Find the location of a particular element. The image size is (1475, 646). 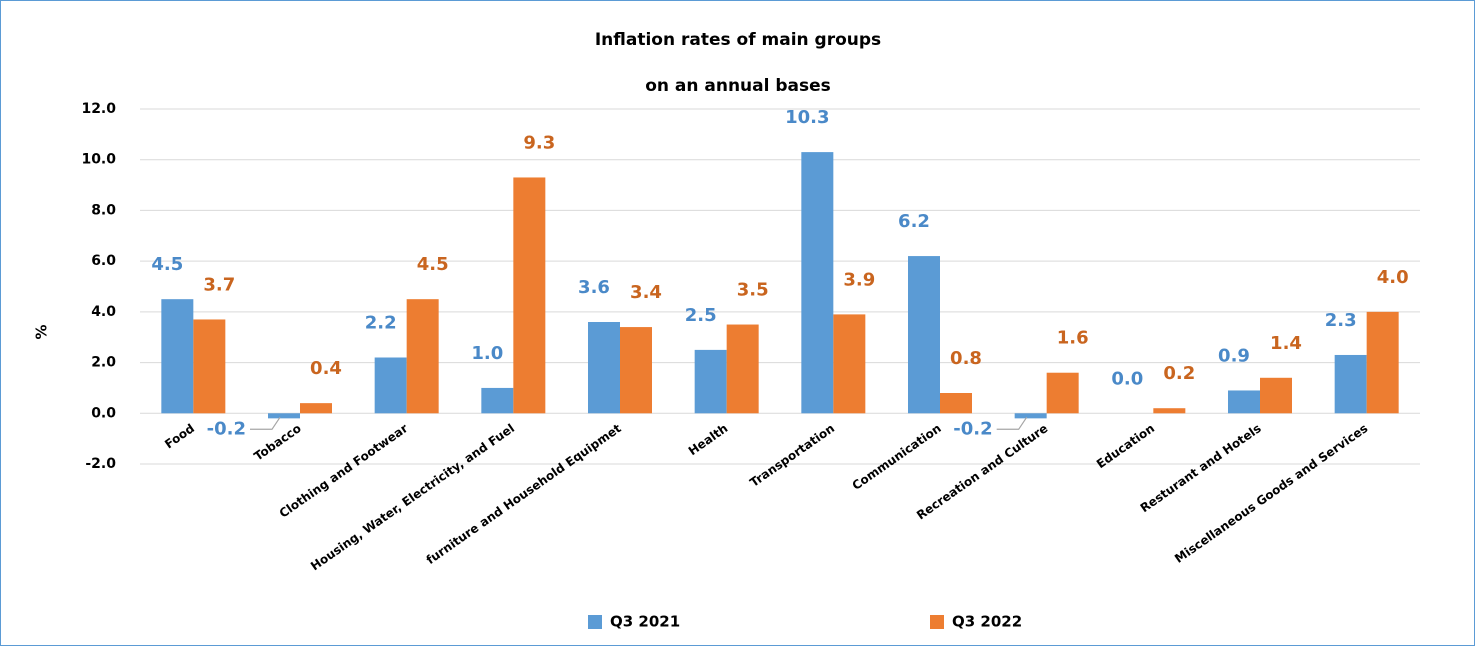

y-tick-label: 2.0 is located at coordinates (103, 363).